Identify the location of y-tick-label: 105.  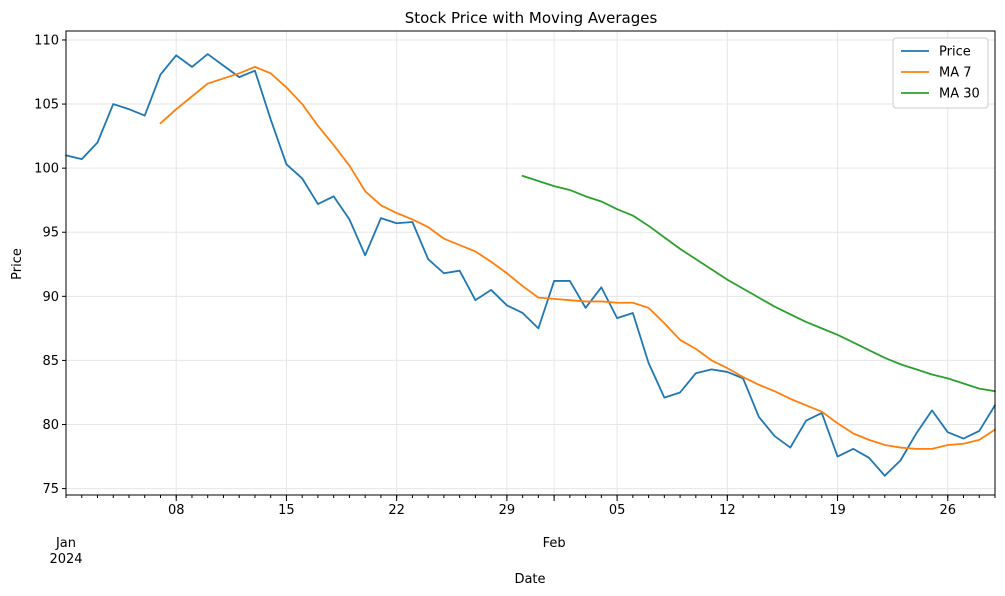
(46, 105).